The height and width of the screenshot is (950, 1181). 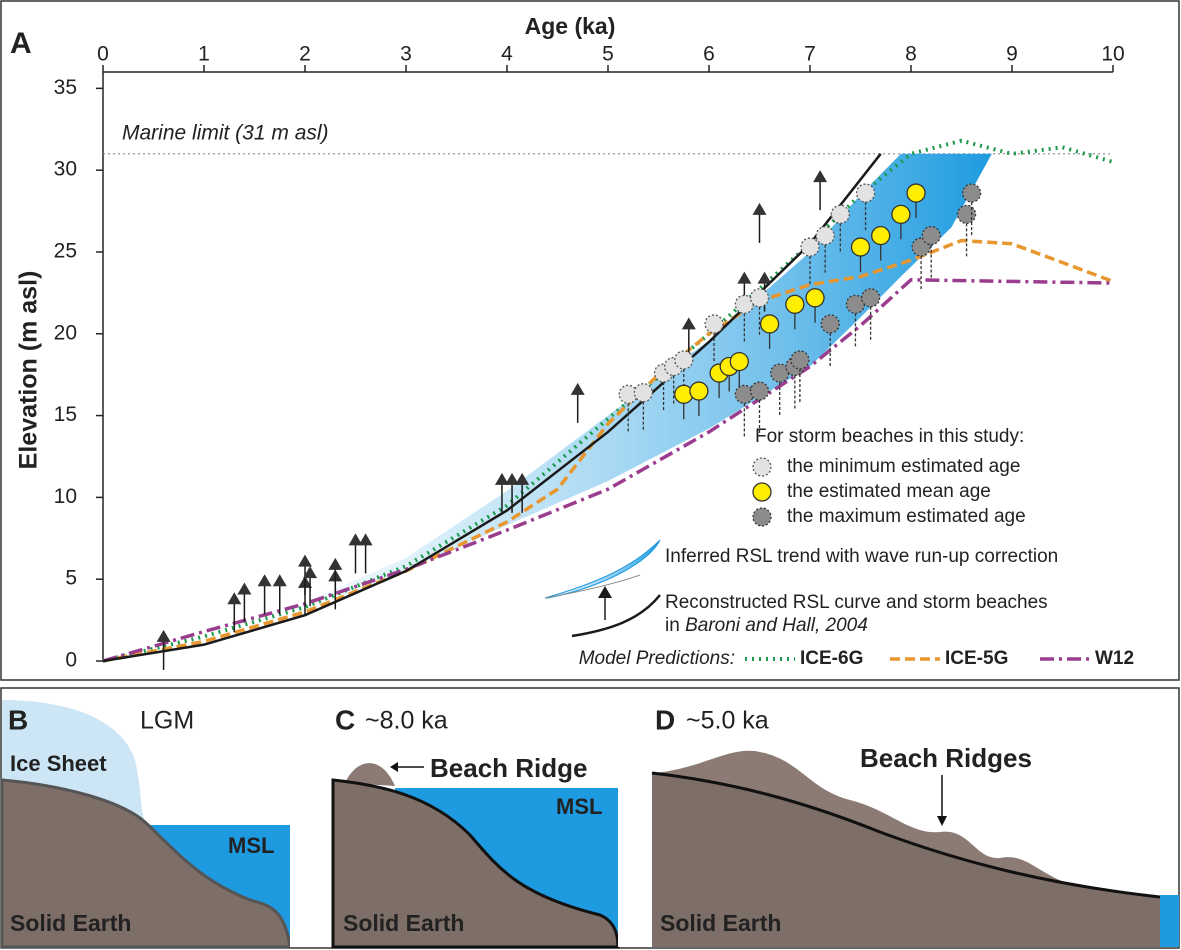 What do you see at coordinates (65, 169) in the screenshot?
I see `y-tick-label: 30` at bounding box center [65, 169].